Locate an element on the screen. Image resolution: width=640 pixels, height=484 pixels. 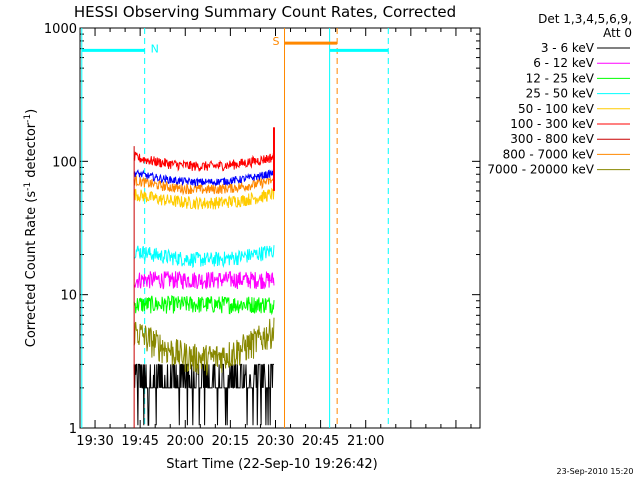
flag-label: N is located at coordinates (155, 48).